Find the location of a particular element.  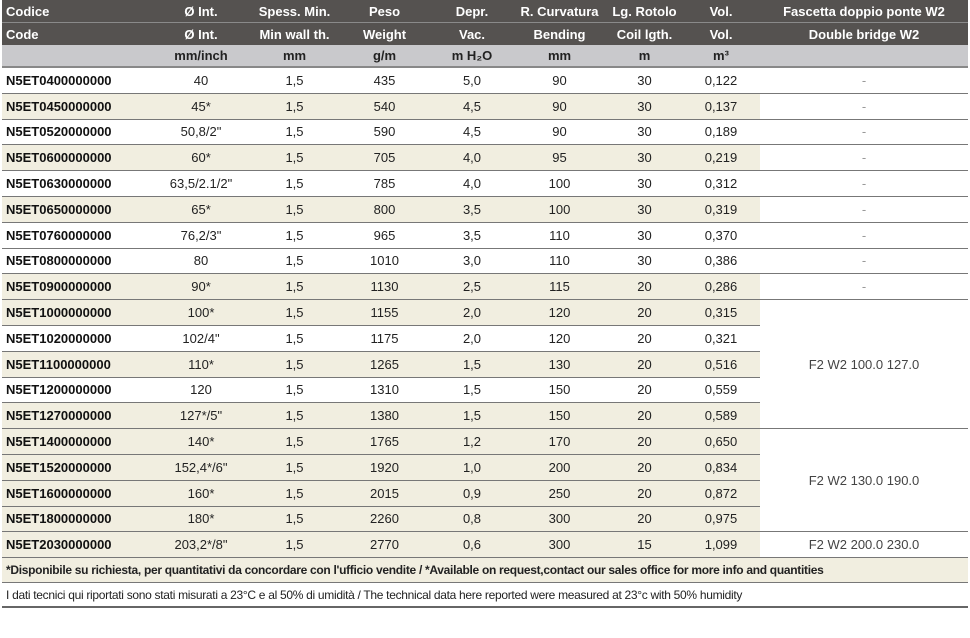

header-coil-length: m is located at coordinates (644, 56).